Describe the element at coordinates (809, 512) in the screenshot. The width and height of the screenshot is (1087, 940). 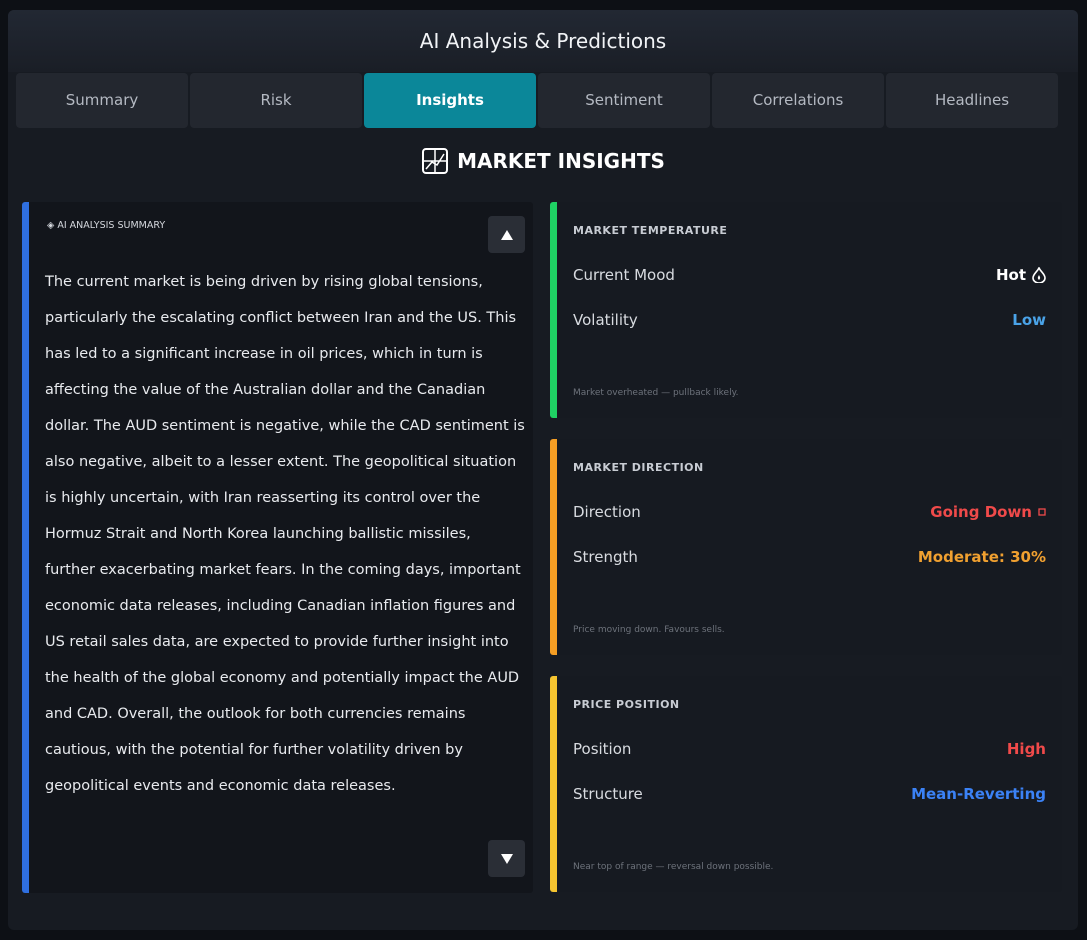
I see `metric-row: Direction Going Down` at that location.